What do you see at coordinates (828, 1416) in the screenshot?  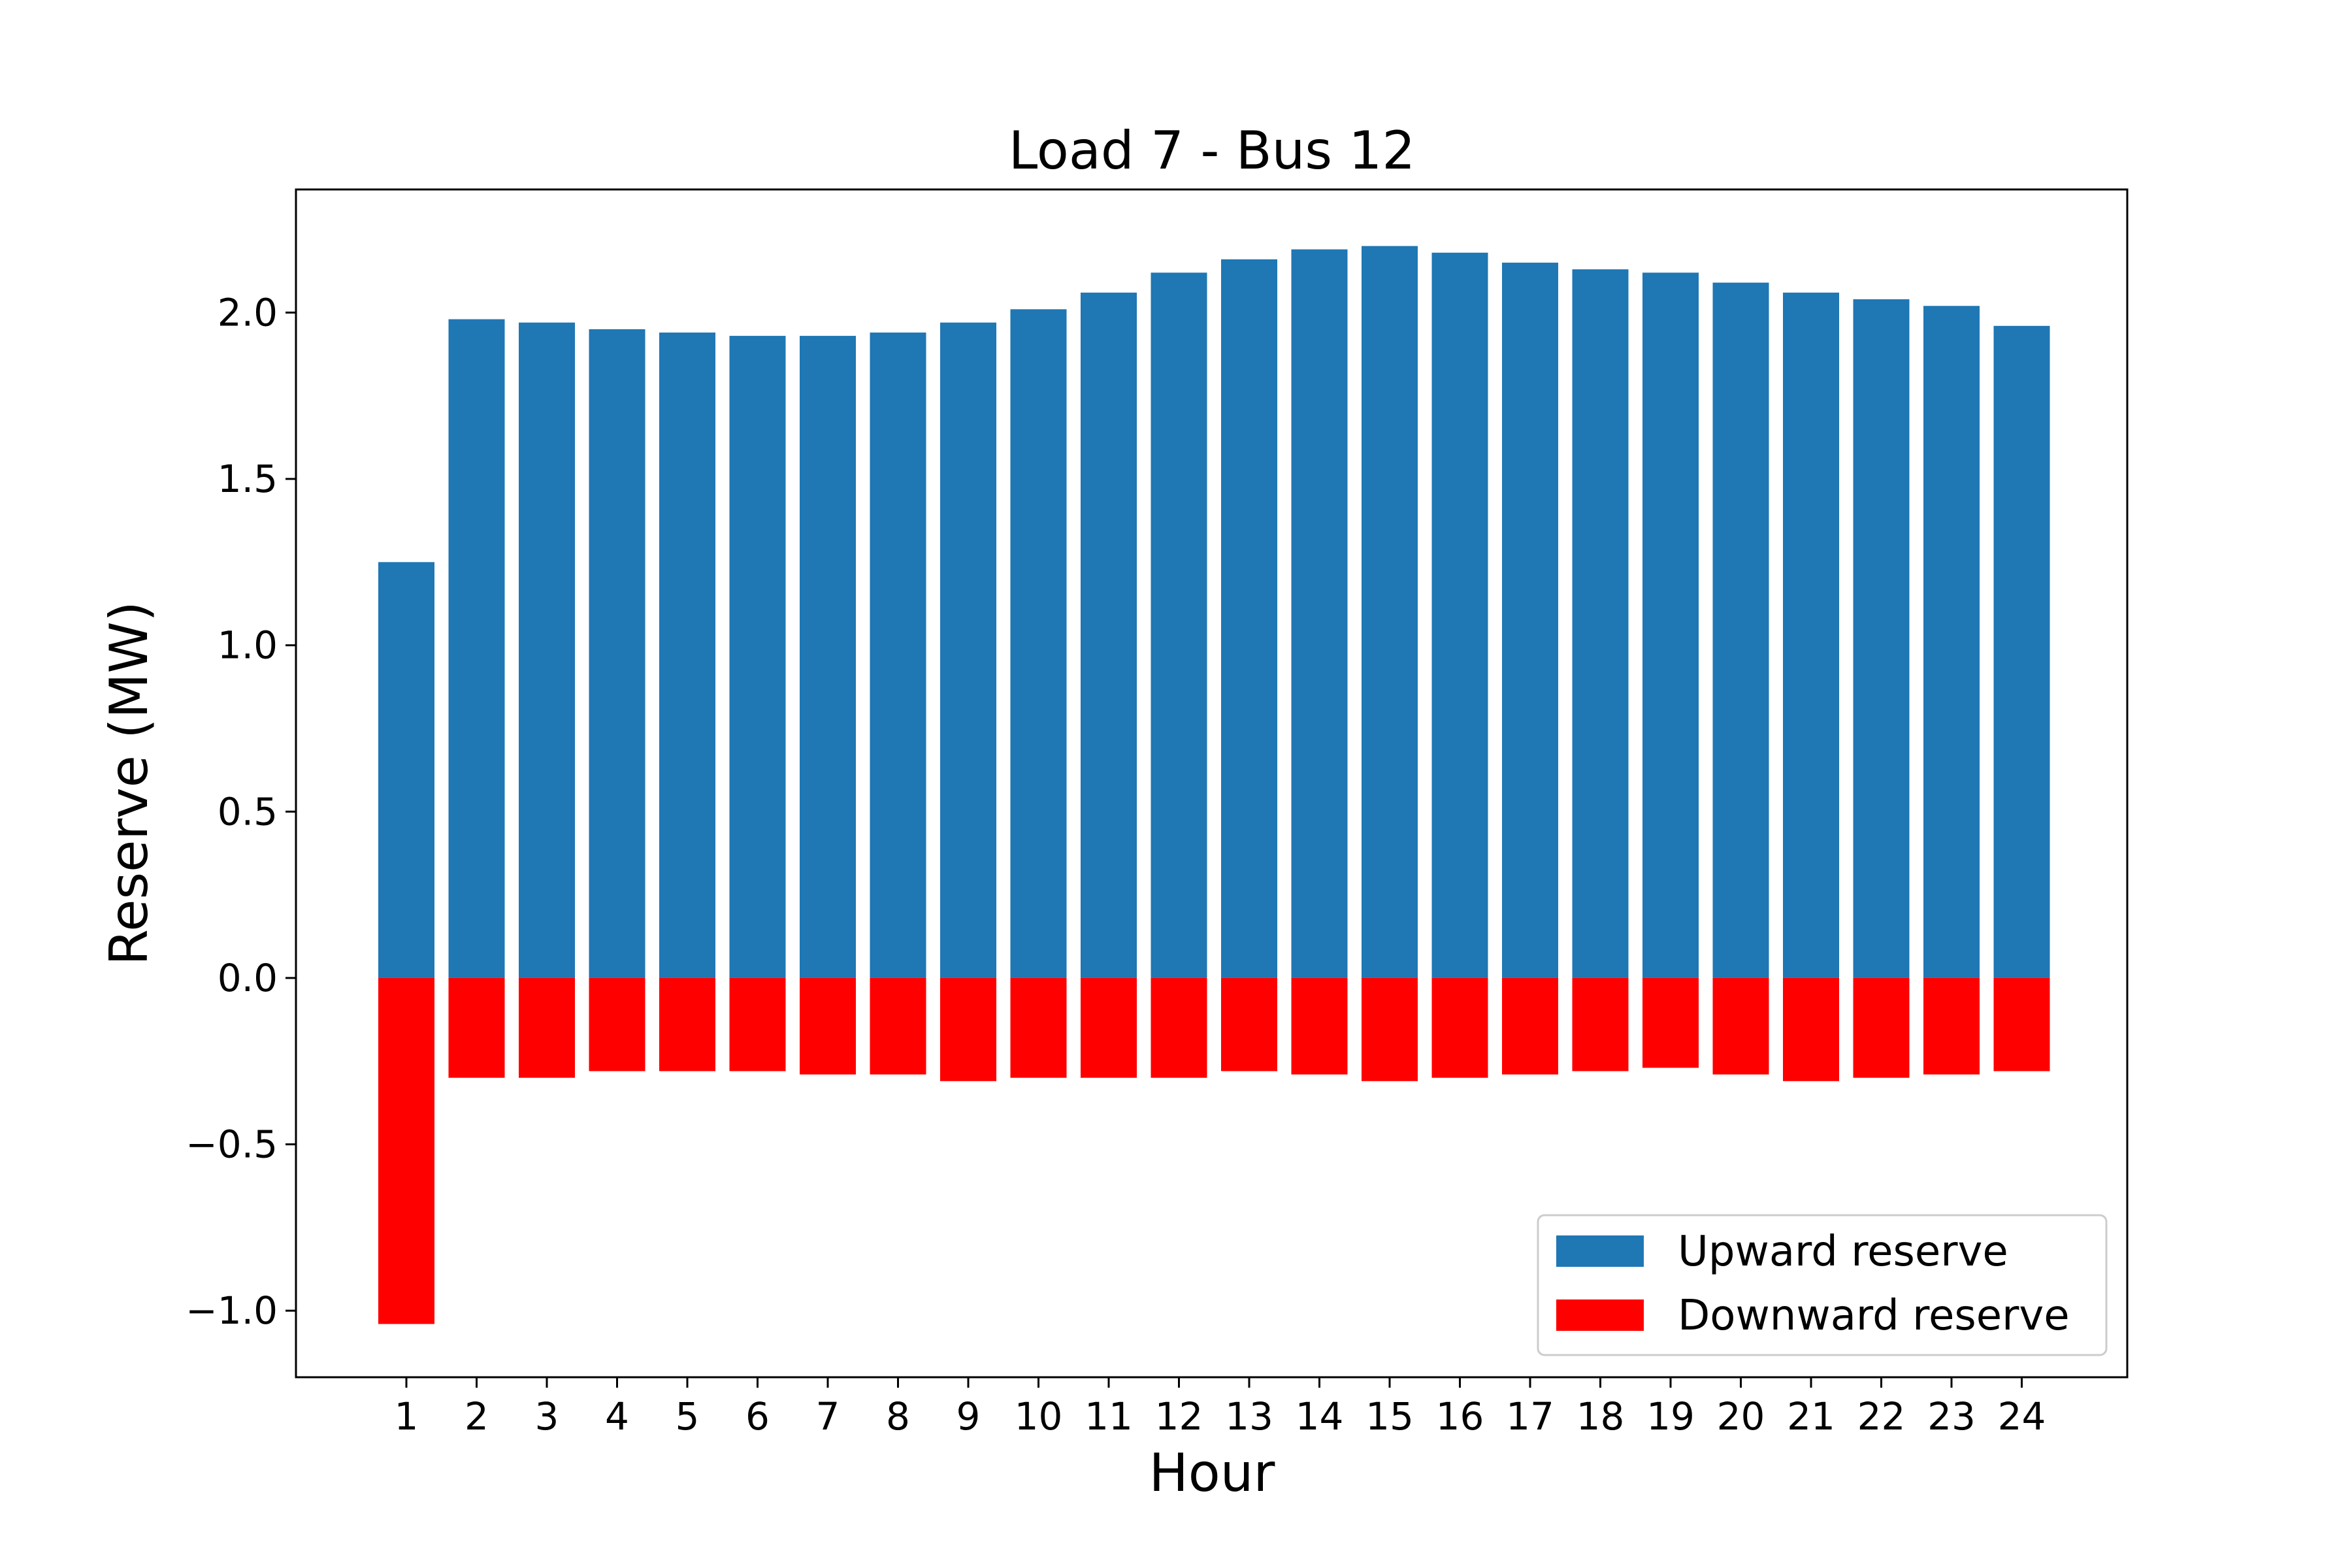 I see `x-tick-label: 7` at bounding box center [828, 1416].